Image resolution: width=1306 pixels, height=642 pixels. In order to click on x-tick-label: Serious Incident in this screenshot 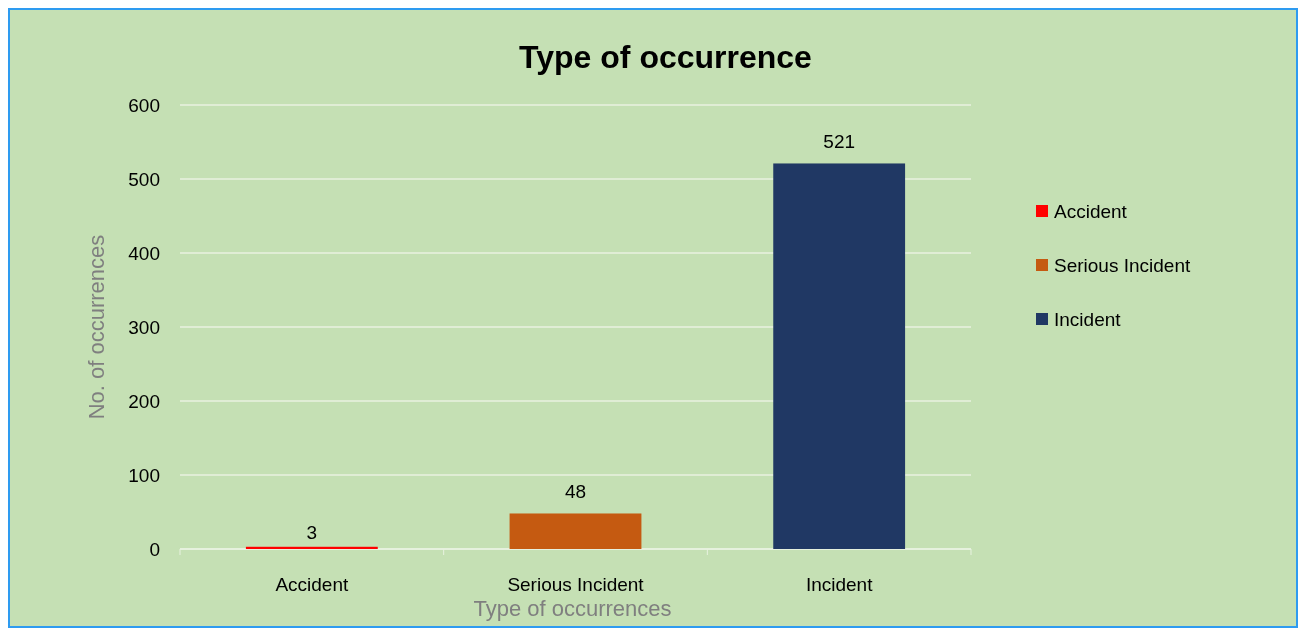, I will do `click(576, 584)`.